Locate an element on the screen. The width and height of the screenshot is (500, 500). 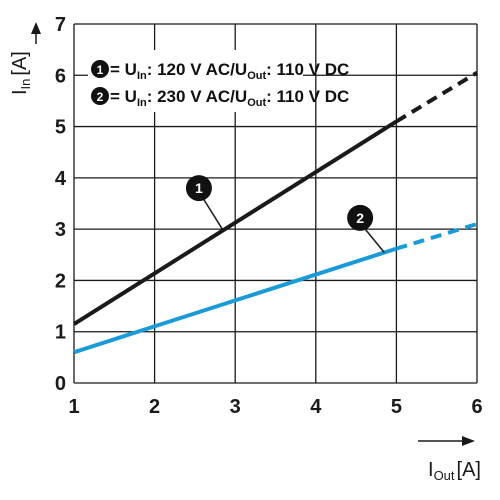
legend-label: = UIn: 120 V AC/UOut: 110 V DC is located at coordinates (229, 71).